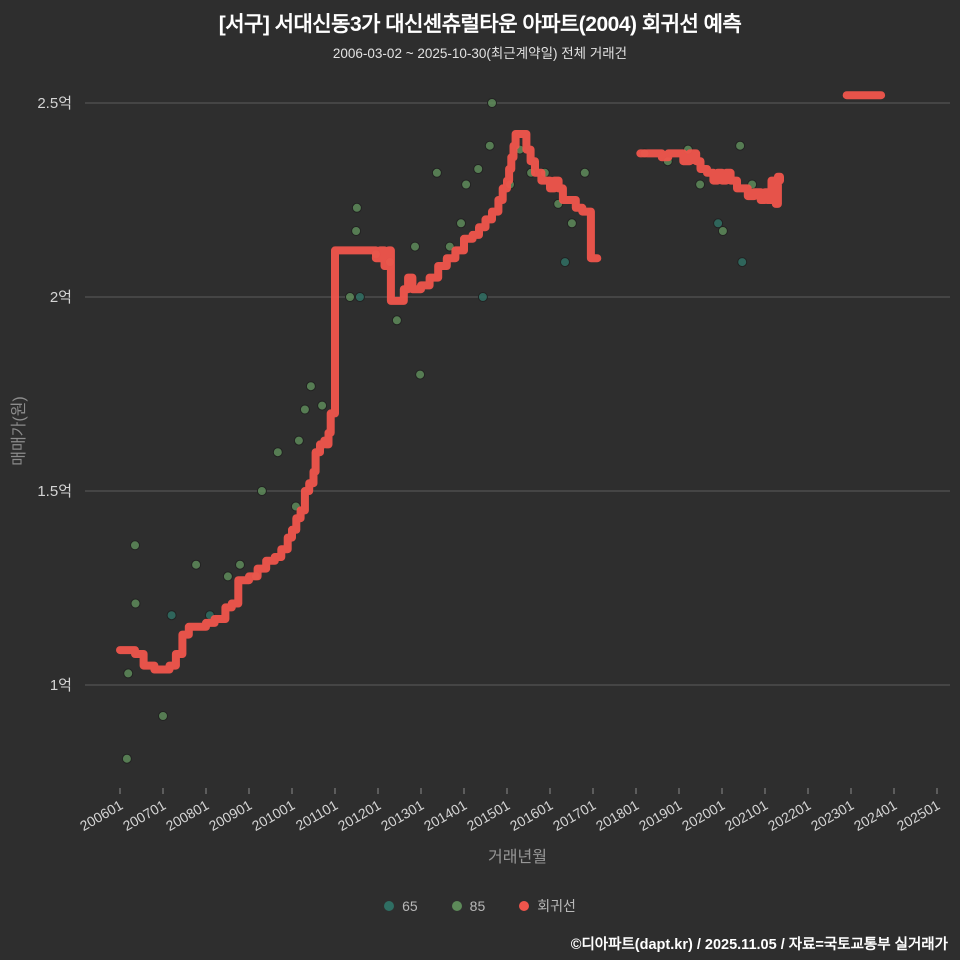  Describe the element at coordinates (789, 815) in the screenshot. I see `x-axis-tick-label: 202201` at that location.